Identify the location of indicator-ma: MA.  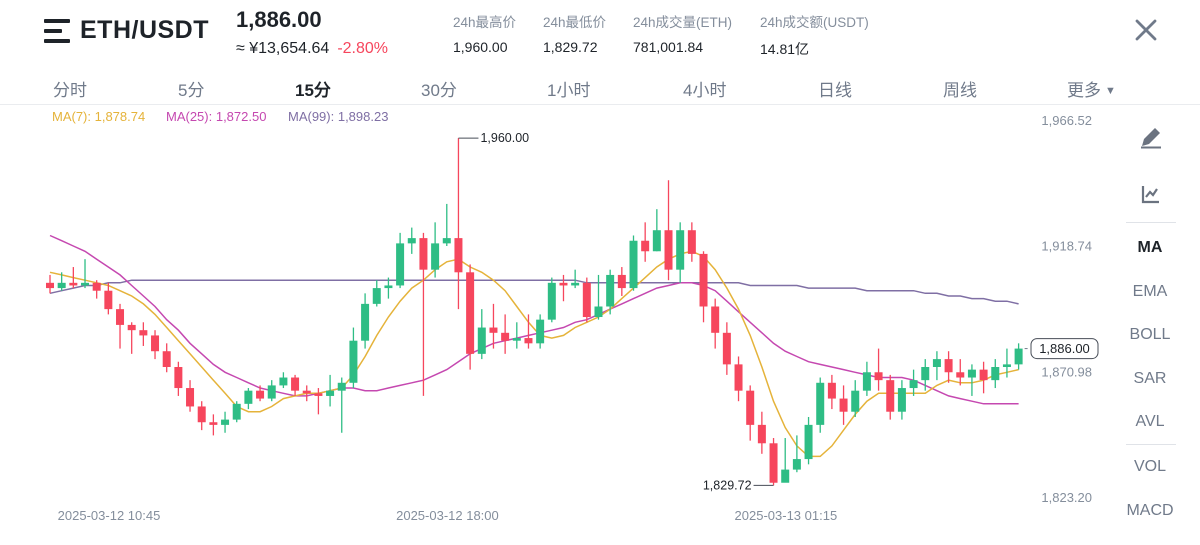
(1150, 247).